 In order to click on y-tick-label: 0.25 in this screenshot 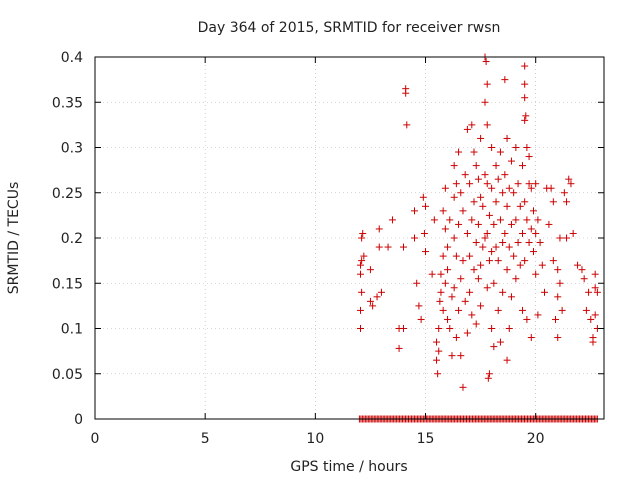, I will do `click(67, 194)`.